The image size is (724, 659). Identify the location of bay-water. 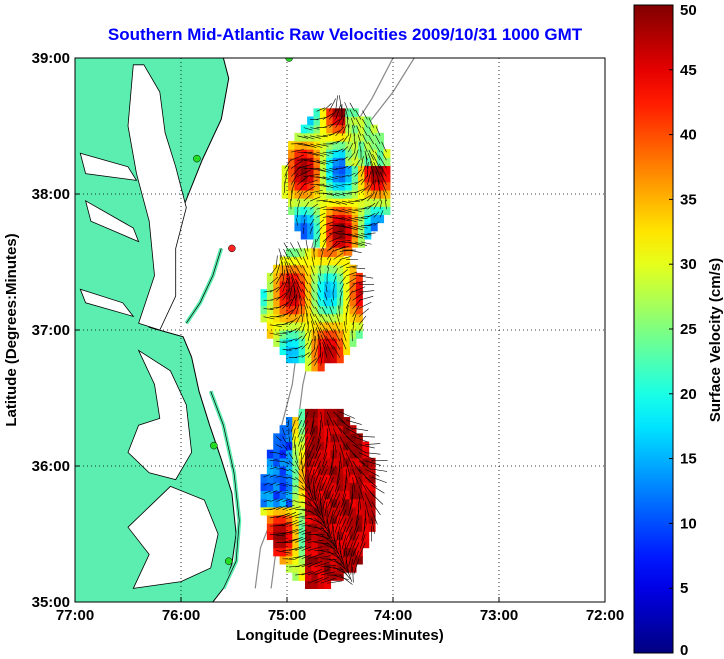
(160, 415).